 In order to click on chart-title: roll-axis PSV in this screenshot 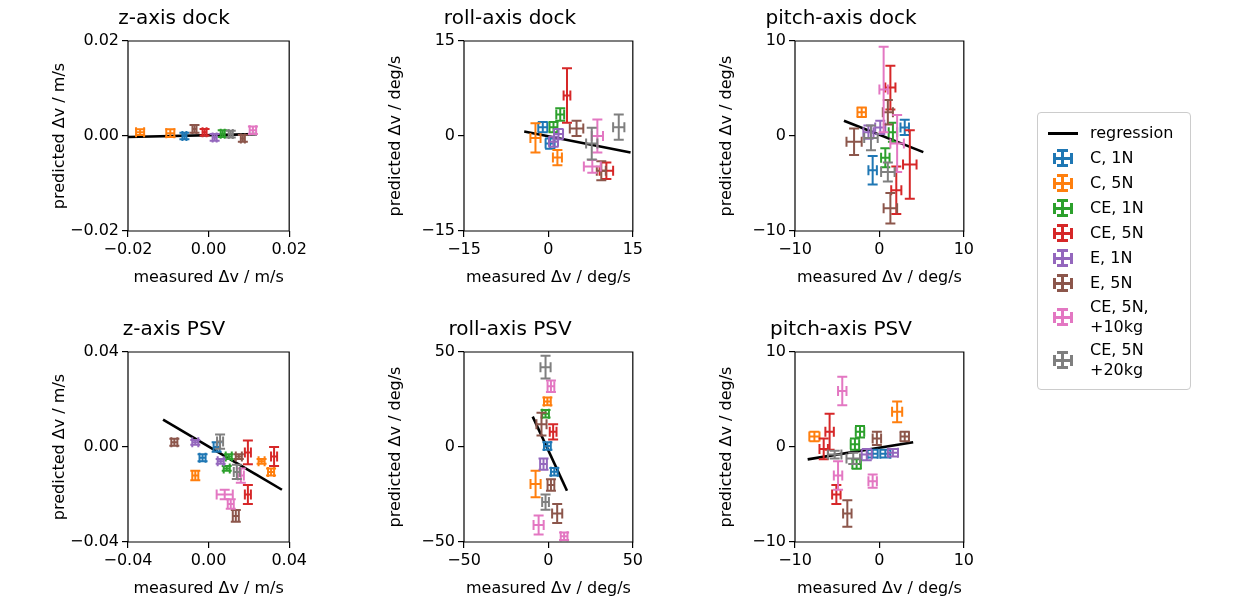, I will do `click(510, 328)`.